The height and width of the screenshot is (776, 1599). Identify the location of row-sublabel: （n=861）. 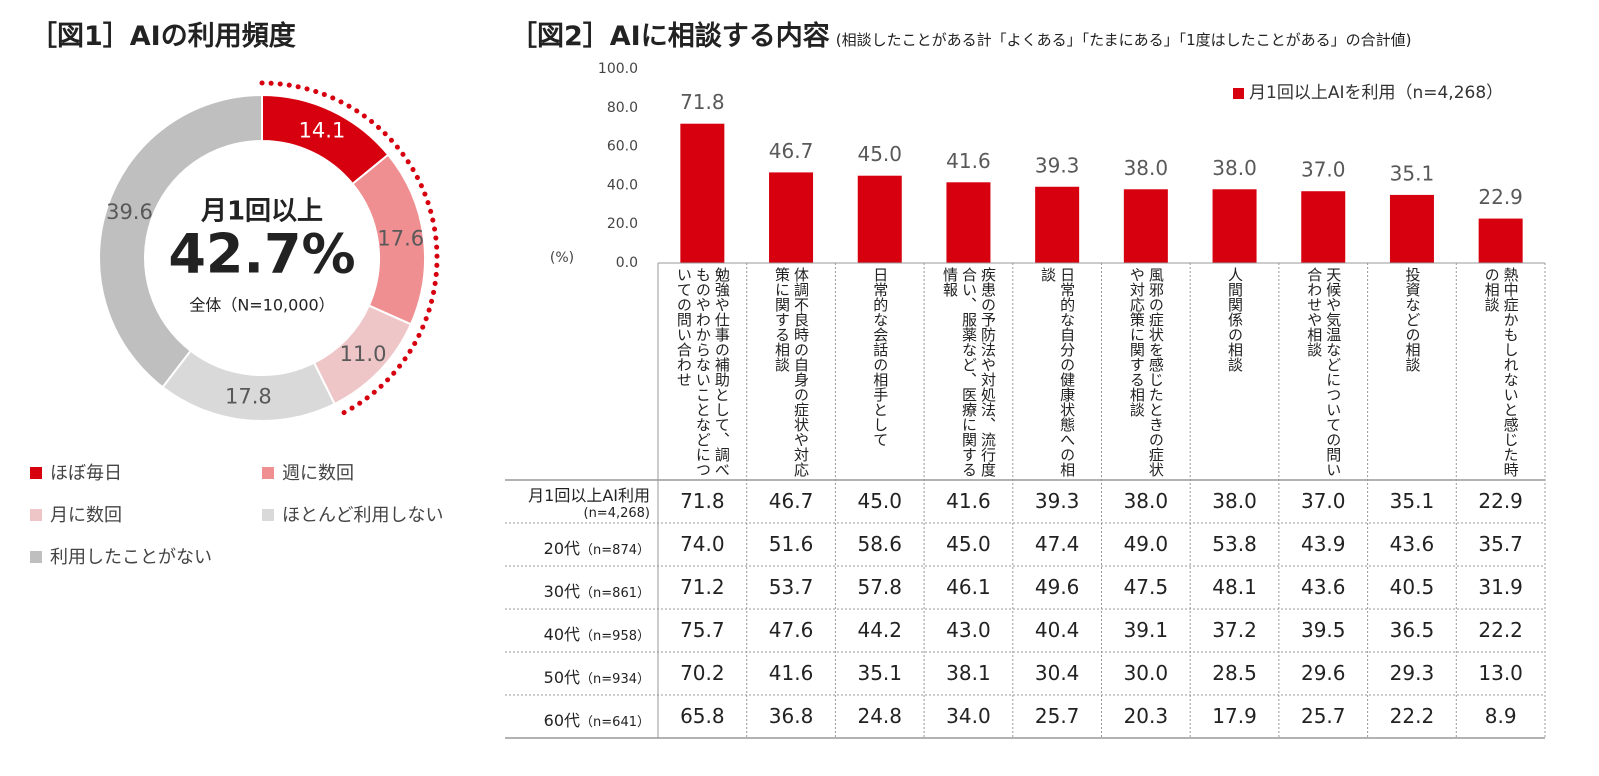
(615, 593).